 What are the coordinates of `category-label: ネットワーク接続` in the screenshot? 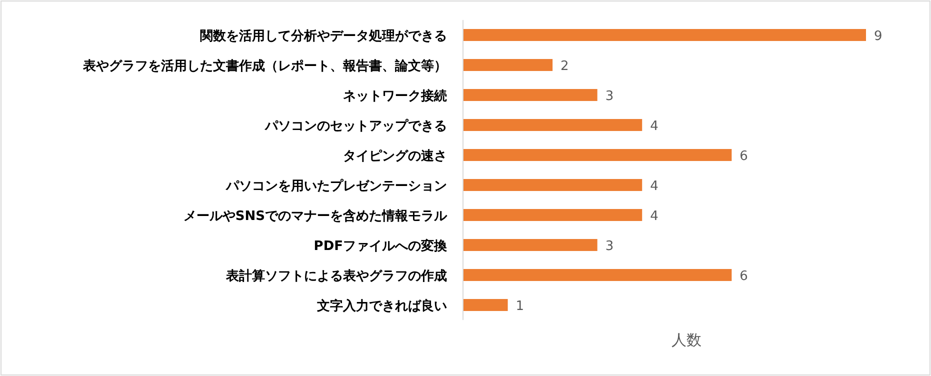 It's located at (395, 96).